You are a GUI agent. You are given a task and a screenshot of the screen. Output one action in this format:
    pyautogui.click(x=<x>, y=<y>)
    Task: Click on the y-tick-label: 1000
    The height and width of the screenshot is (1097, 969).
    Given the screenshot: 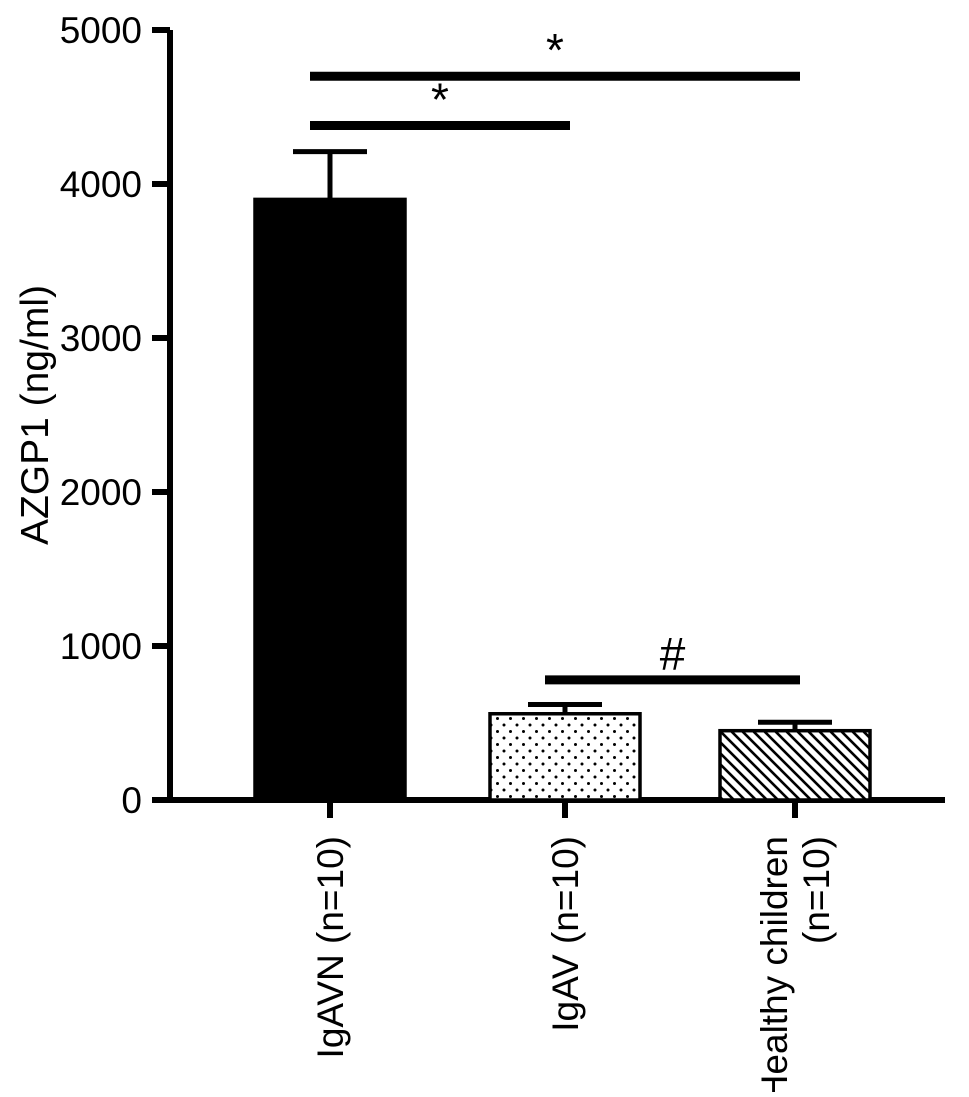 What is the action you would take?
    pyautogui.click(x=101, y=646)
    